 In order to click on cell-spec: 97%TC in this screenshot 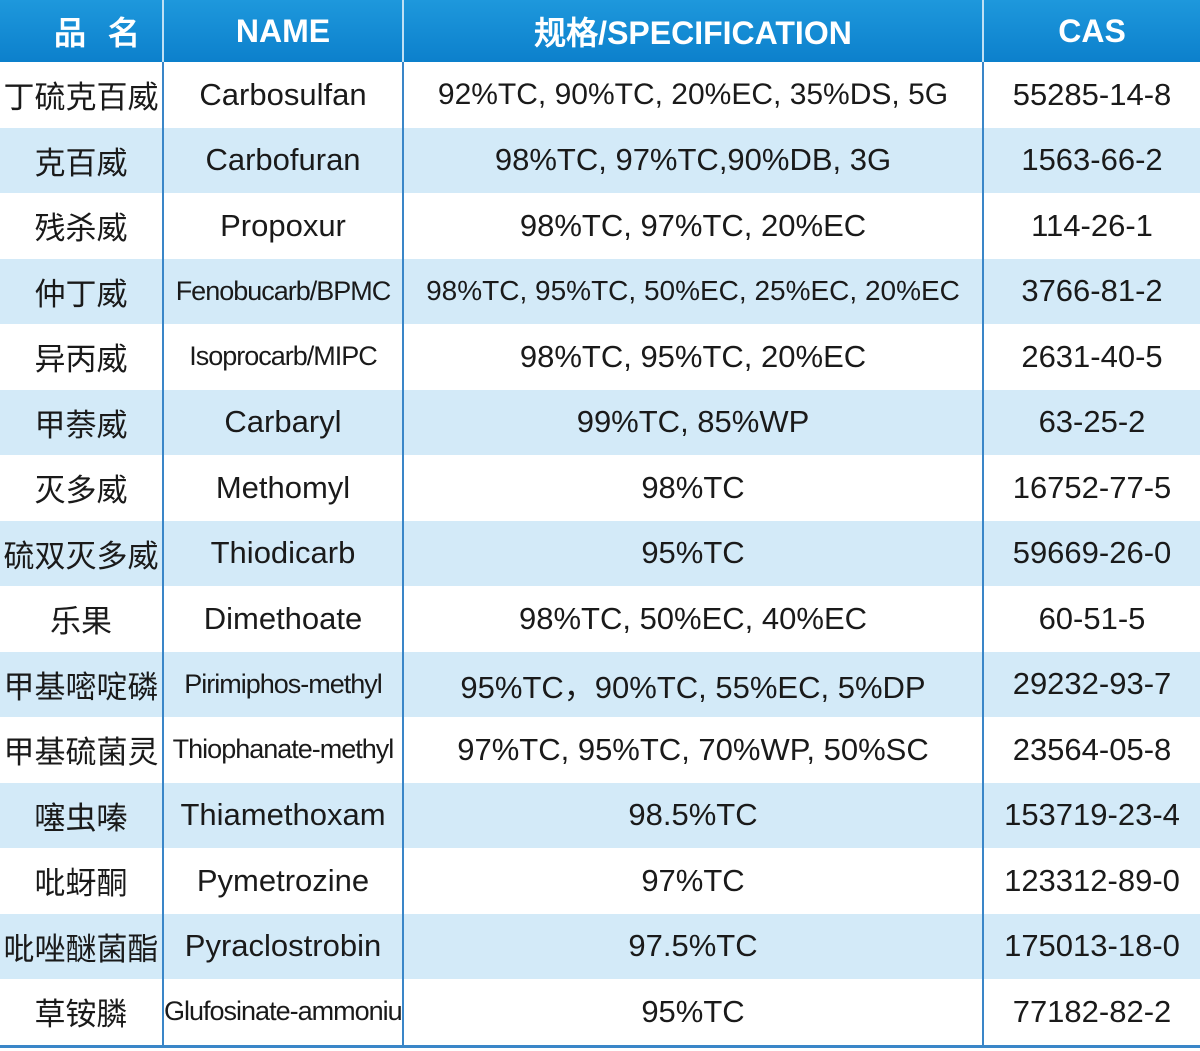, I will do `click(692, 881)`.